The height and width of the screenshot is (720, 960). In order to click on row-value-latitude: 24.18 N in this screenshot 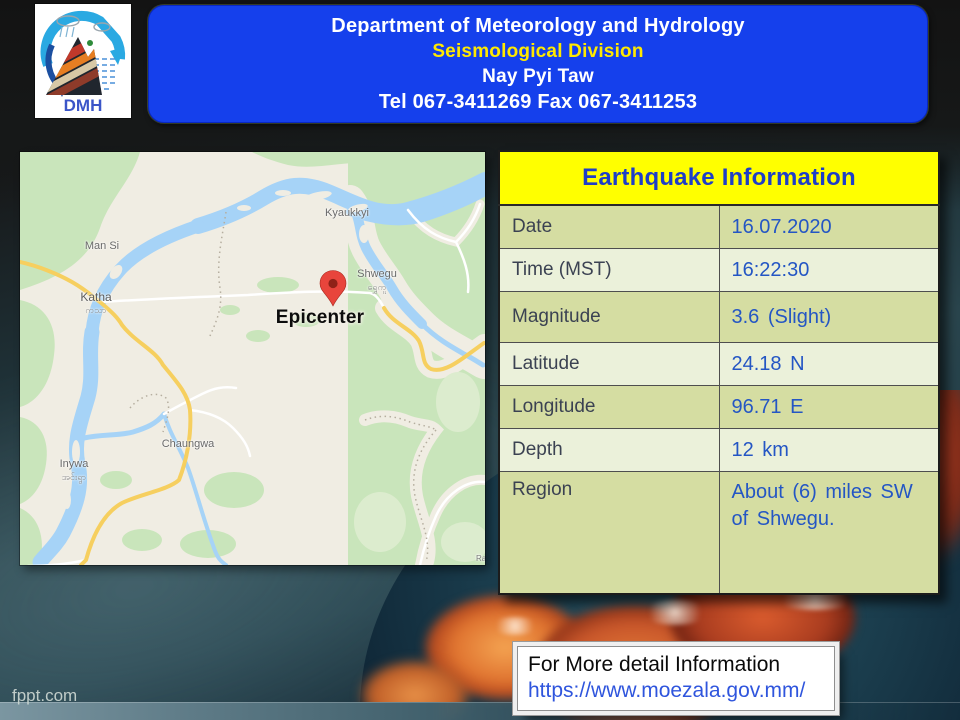, I will do `click(829, 364)`.